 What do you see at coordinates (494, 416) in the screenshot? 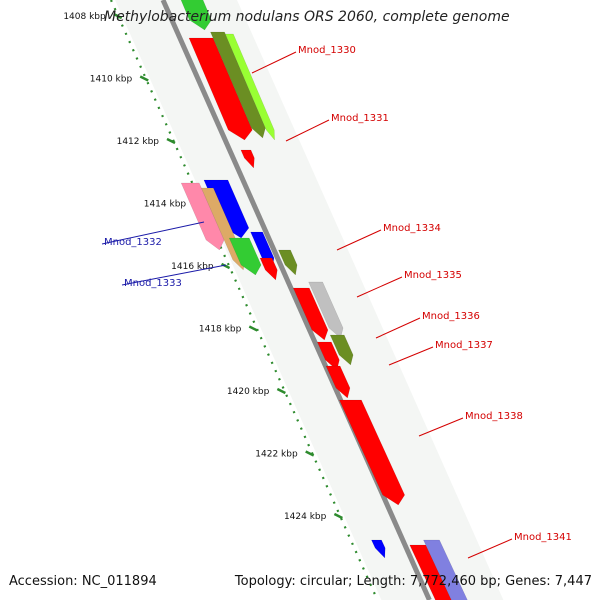
I see `gene-label-mnod-1338: Mnod_1338` at bounding box center [494, 416].